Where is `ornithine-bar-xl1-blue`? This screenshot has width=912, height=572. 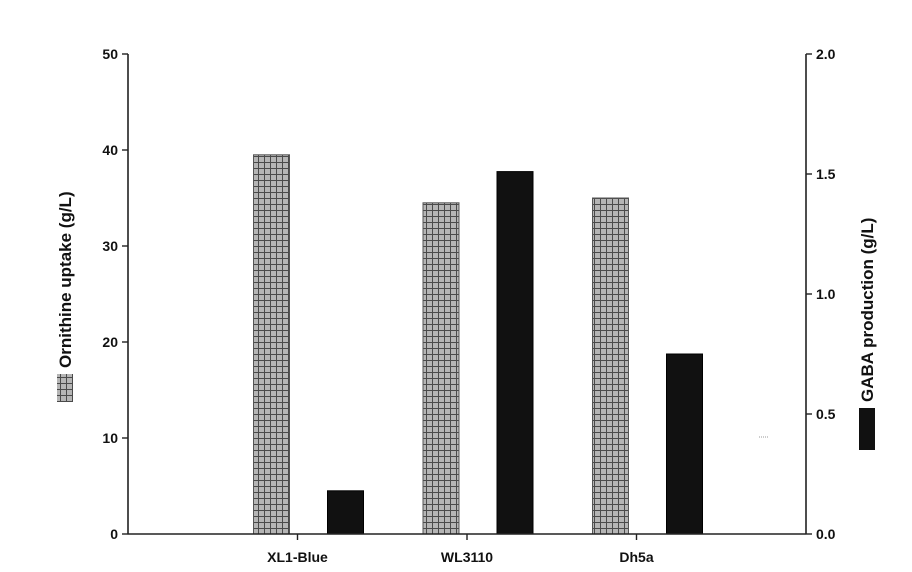
ornithine-bar-xl1-blue is located at coordinates (272, 344).